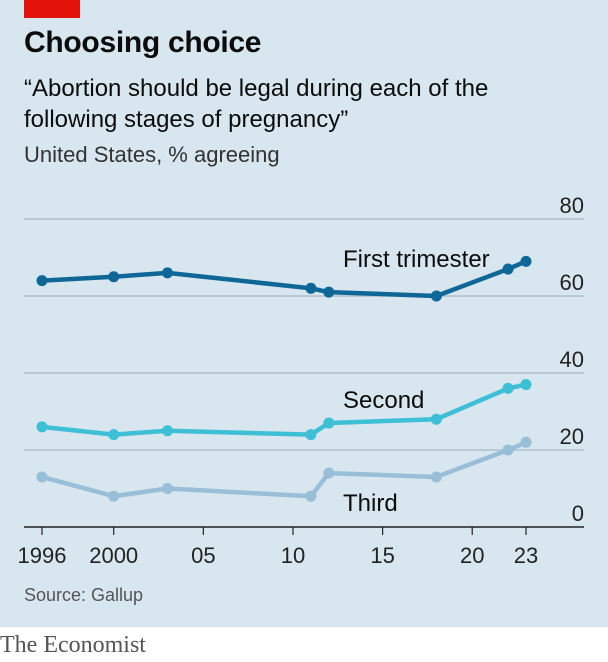 The width and height of the screenshot is (608, 662). Describe the element at coordinates (526, 555) in the screenshot. I see `x-tick-label: 23` at that location.